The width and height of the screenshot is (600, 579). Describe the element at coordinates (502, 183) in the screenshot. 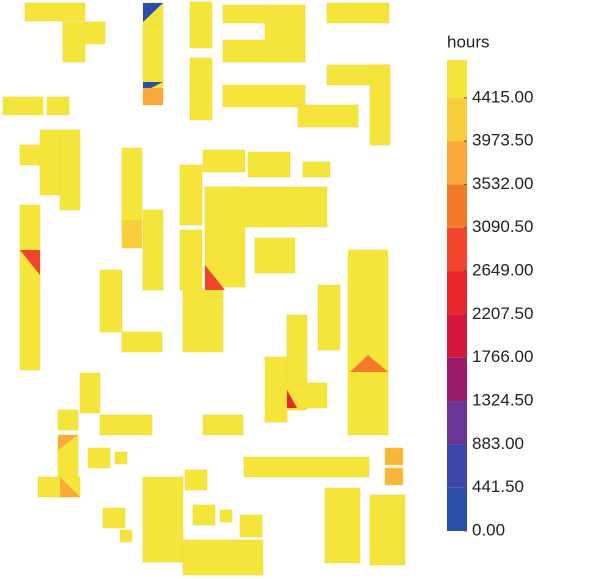

I see `tick-label: 3532.00` at that location.